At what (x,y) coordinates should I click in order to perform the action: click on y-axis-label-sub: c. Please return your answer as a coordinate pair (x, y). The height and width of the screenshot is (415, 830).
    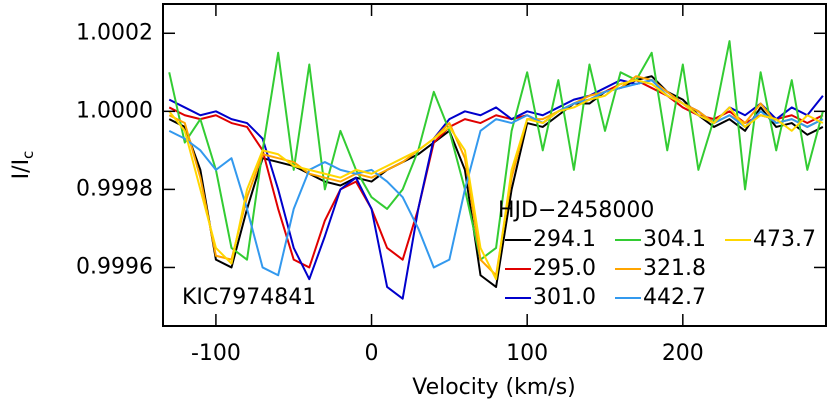
    Looking at the image, I should click on (28, 155).